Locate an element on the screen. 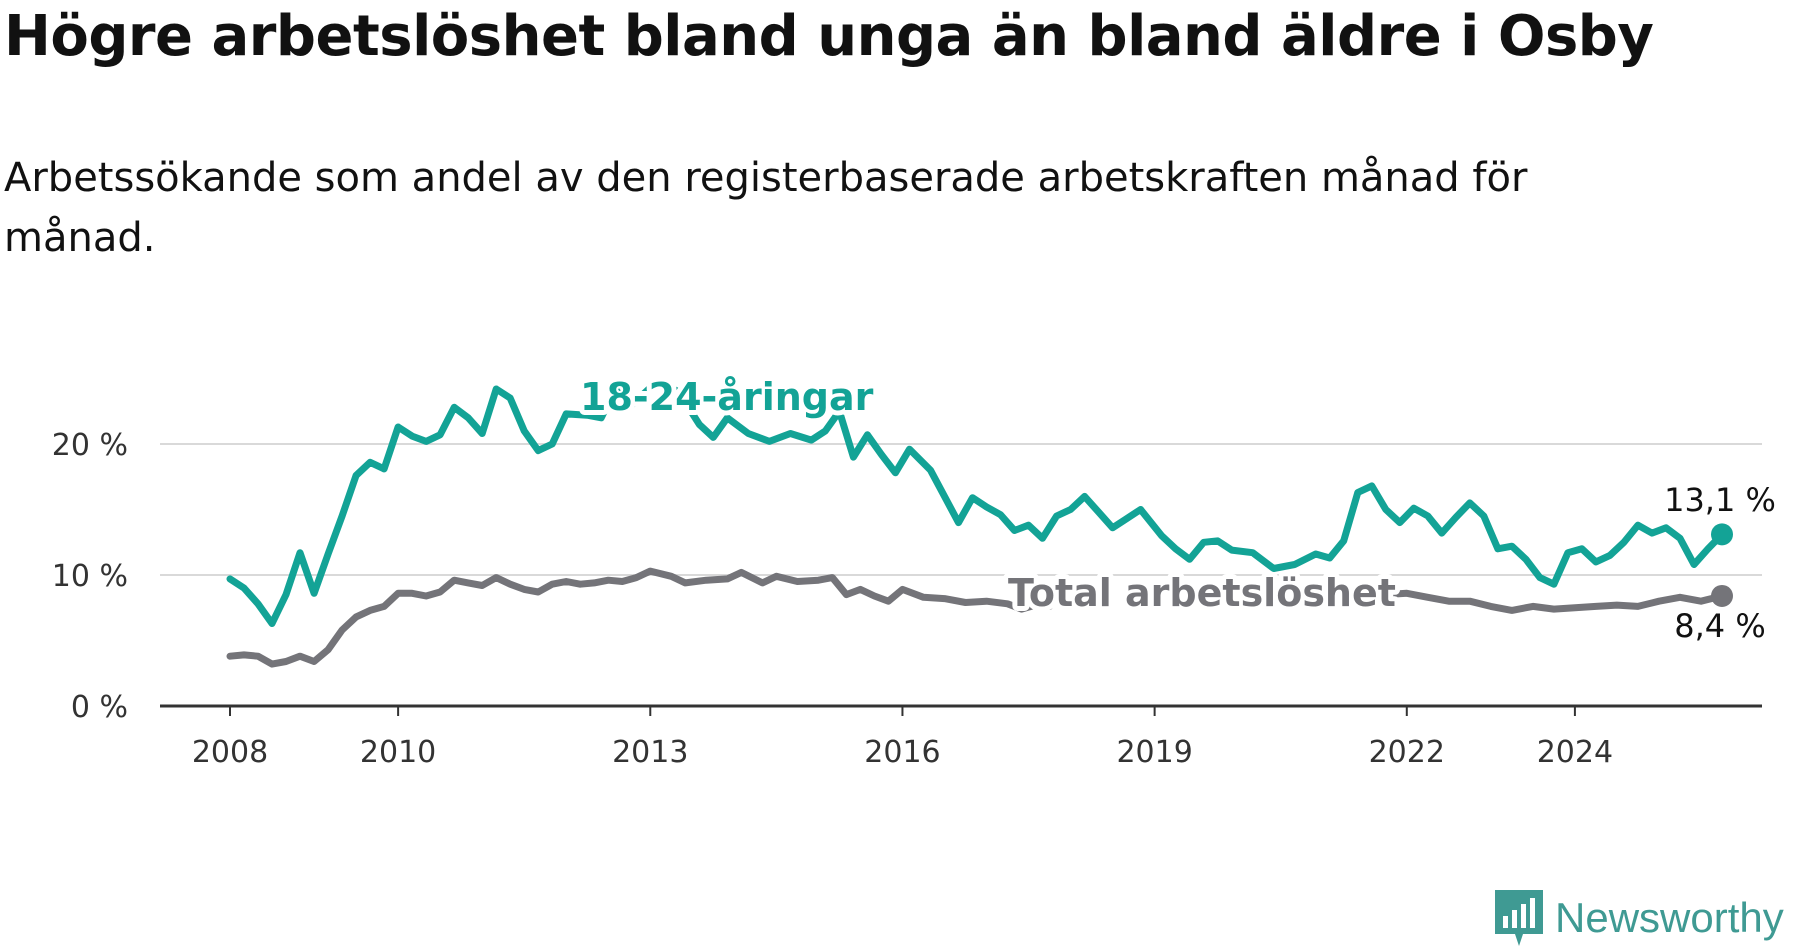 The image size is (1800, 948). y-tick-label: 10 % is located at coordinates (90, 576).